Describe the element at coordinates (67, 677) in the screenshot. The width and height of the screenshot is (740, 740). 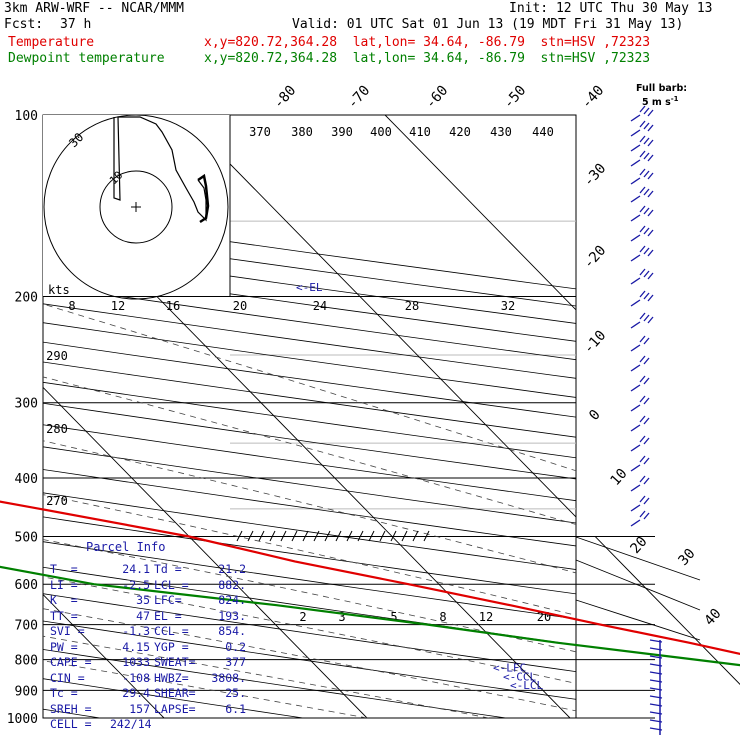
I see `parcel-stat-label: CIN =` at that location.